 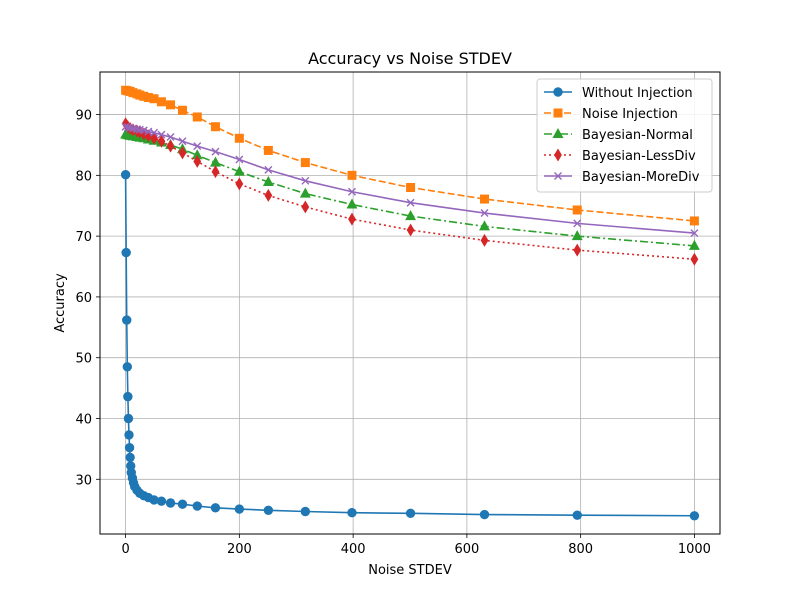 I want to click on x-tick-label: 1000, so click(x=694, y=549).